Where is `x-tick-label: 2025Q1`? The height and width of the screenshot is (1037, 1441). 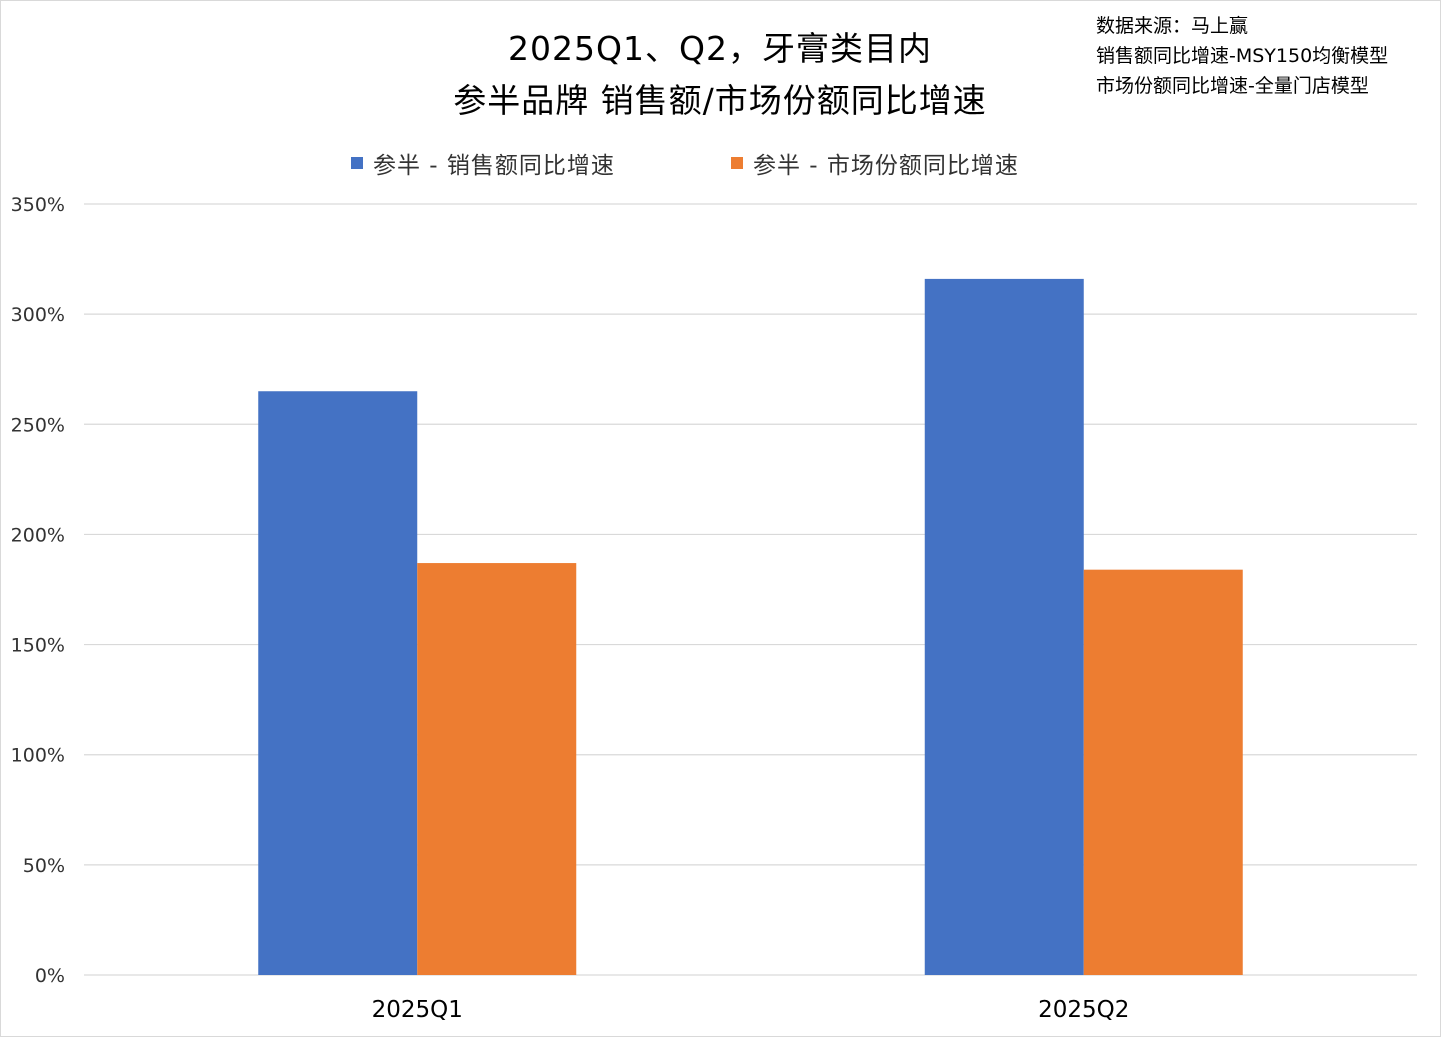
x-tick-label: 2025Q1 is located at coordinates (417, 1010).